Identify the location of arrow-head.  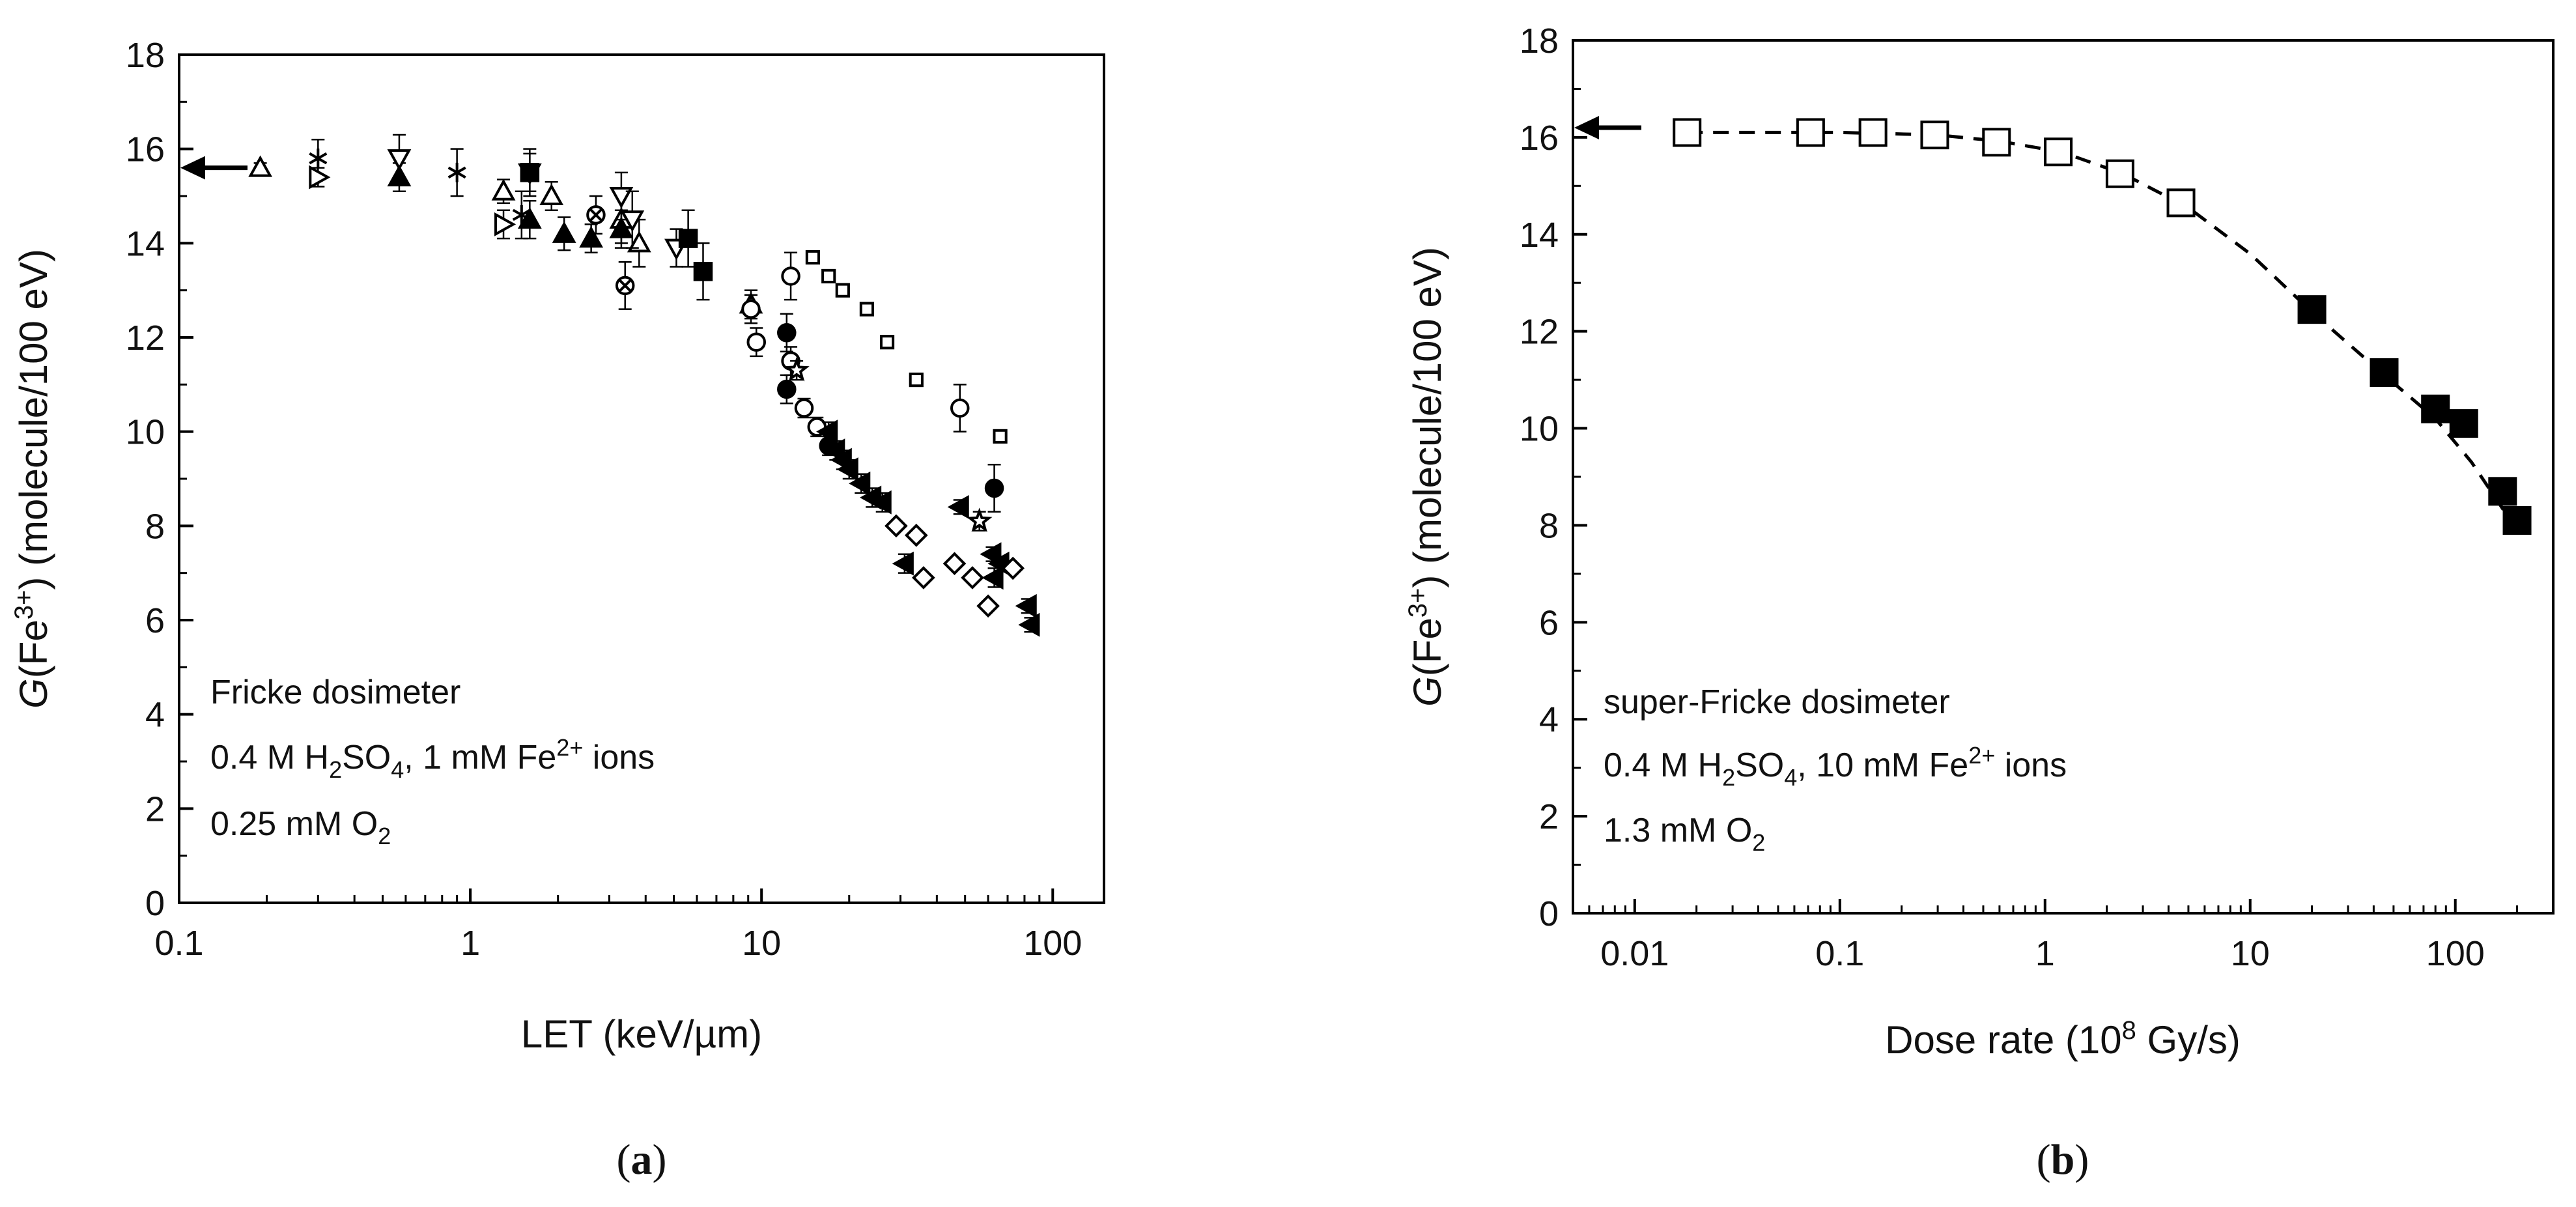
(192, 168).